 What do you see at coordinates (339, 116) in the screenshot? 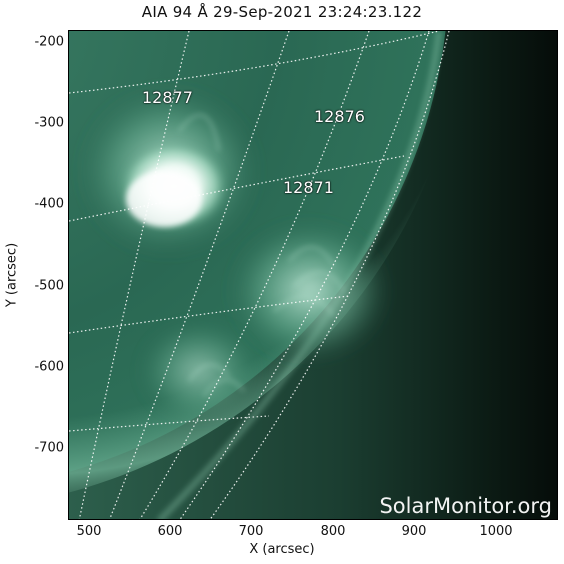
I see `region-label-12876: 12876` at bounding box center [339, 116].